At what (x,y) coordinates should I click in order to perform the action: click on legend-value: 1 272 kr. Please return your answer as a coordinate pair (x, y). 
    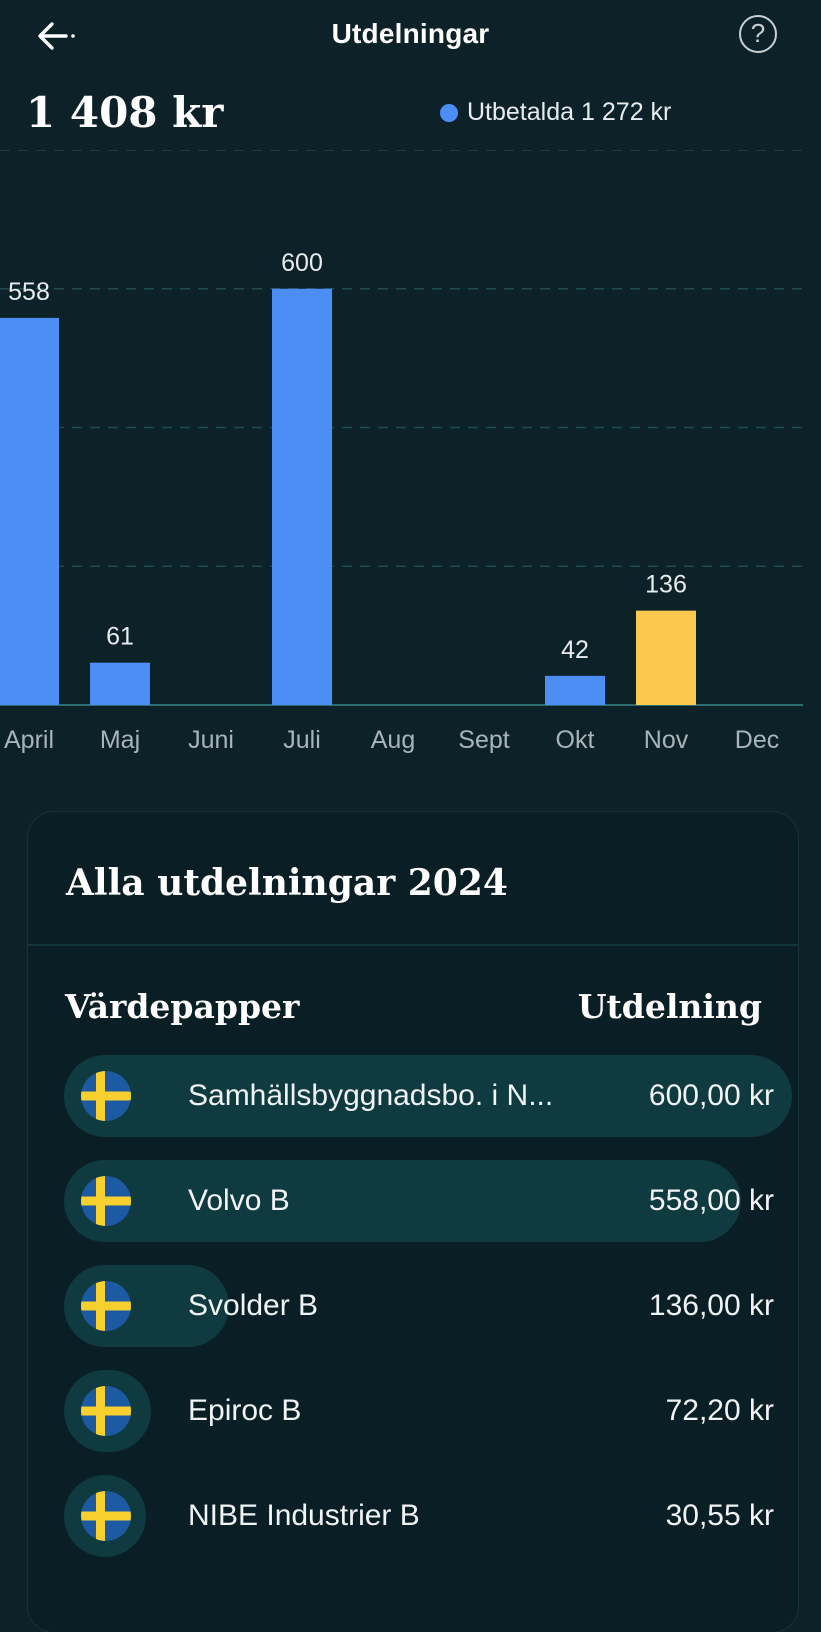
    Looking at the image, I should click on (626, 112).